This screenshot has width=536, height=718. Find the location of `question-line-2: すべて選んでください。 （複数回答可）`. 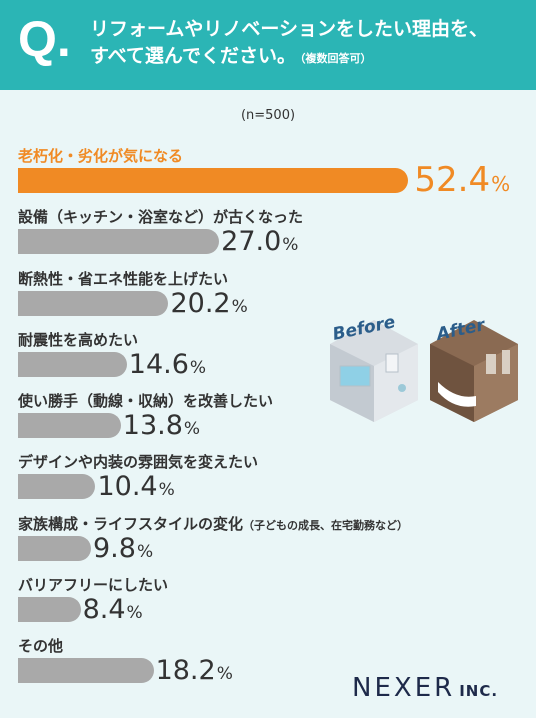

question-line-2: すべて選んでください。 （複数回答可） is located at coordinates (289, 57).